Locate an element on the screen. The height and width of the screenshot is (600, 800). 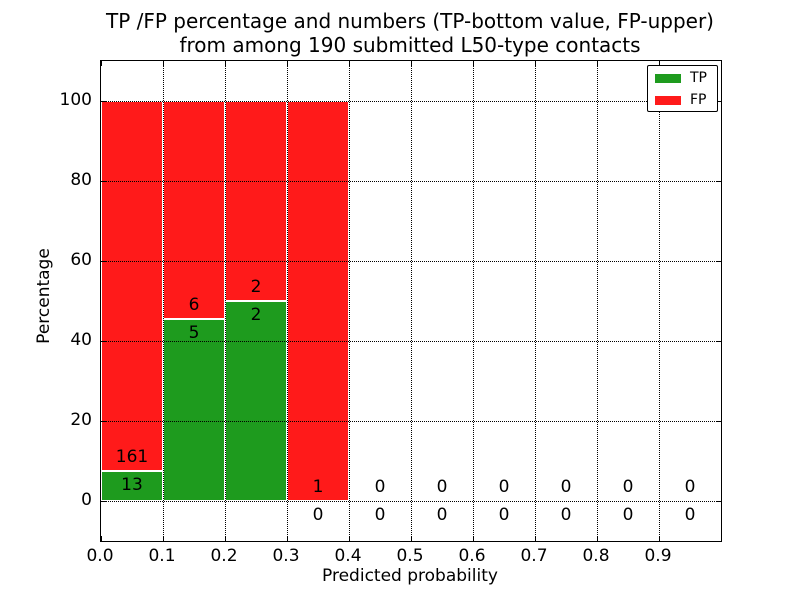
y-axis-label: Percentage is located at coordinates (44, 296).